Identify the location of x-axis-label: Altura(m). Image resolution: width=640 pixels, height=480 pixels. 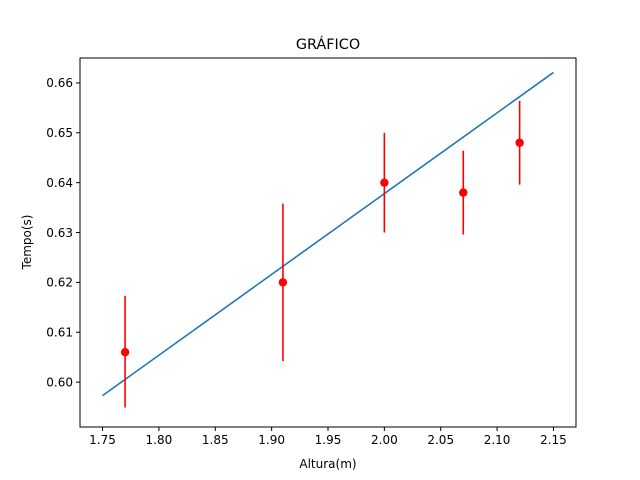
(327, 464).